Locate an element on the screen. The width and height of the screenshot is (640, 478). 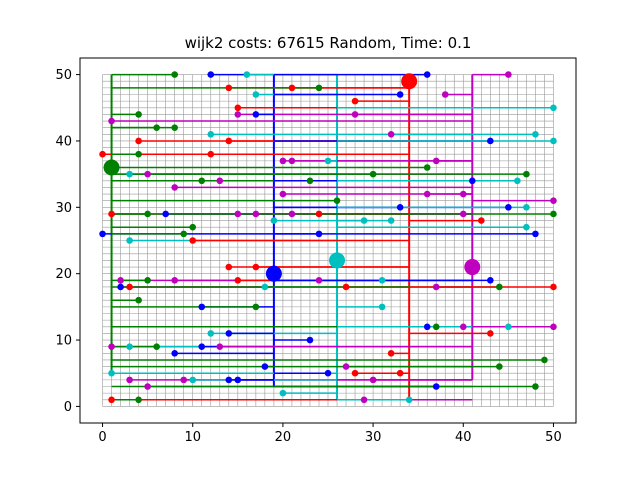
x-tick-label: 20 is located at coordinates (283, 437).